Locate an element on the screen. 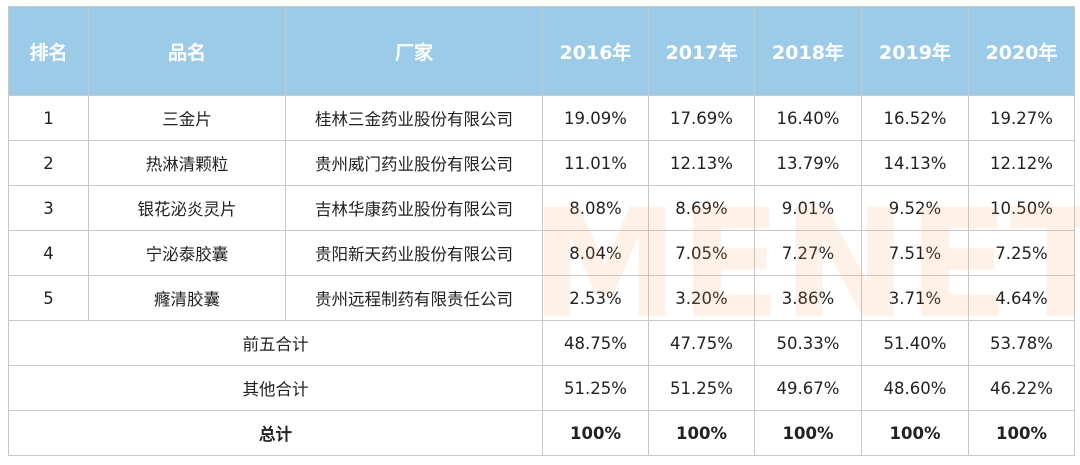  summary-row: 其他合计 51.25% 51.25% 49.67% 48.60% 46.22% is located at coordinates (541, 388).